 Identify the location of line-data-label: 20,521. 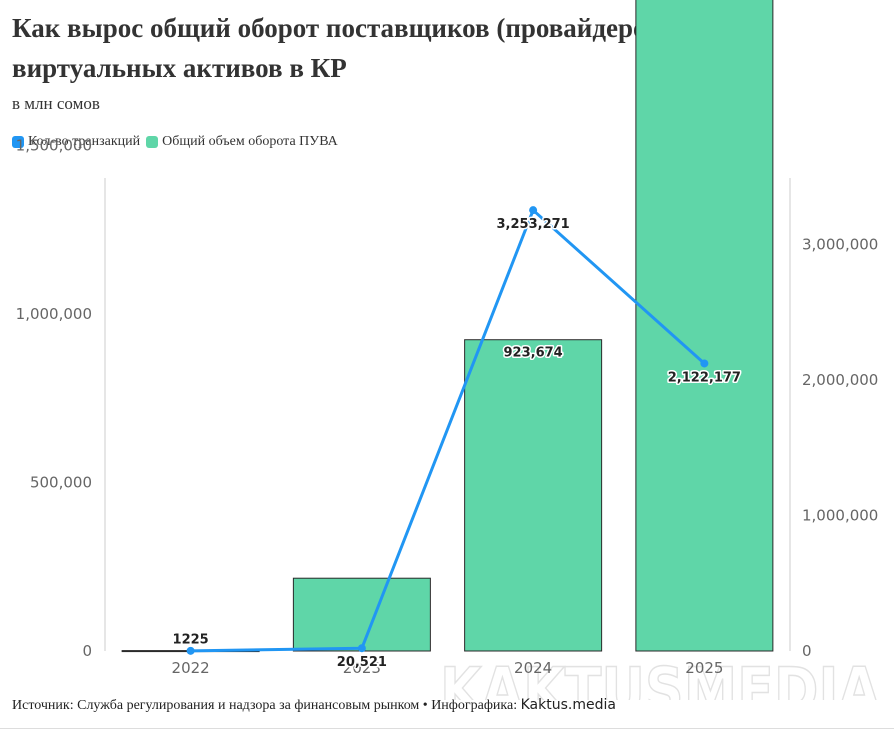
(362, 662).